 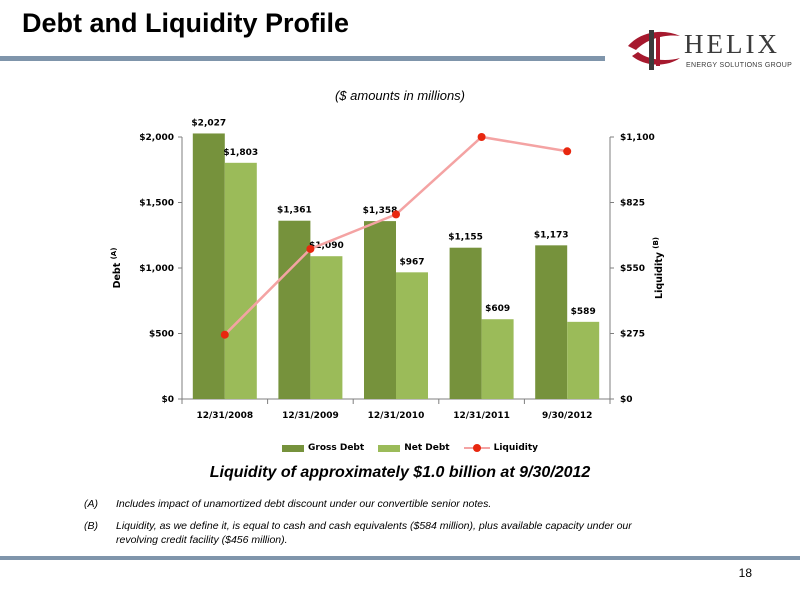 What do you see at coordinates (465, 238) in the screenshot?
I see `data-label-gross-debt: $1,155` at bounding box center [465, 238].